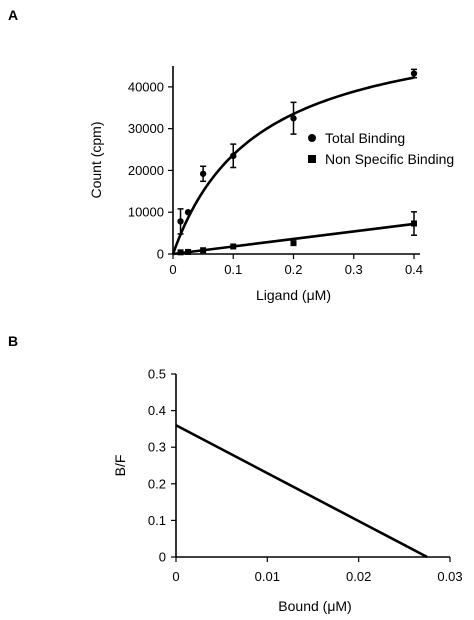  What do you see at coordinates (314, 606) in the screenshot?
I see `x-axis-title: Bound (μM)` at bounding box center [314, 606].